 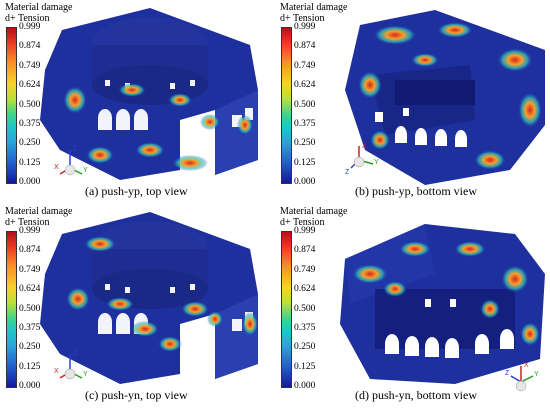 What do you see at coordinates (136, 191) in the screenshot?
I see `caption: (a) push-yp, top view` at bounding box center [136, 191].